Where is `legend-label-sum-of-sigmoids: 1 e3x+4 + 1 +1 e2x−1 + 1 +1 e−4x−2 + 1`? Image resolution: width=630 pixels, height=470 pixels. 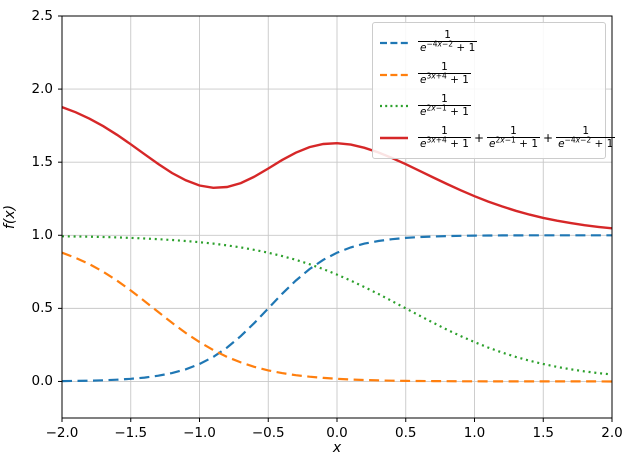 legend-label-sum-of-sigmoids: 1 e3x+4 + 1 +1 e2x−1 + 1 +1 e−4x−2 + 1 is located at coordinates (517, 137).